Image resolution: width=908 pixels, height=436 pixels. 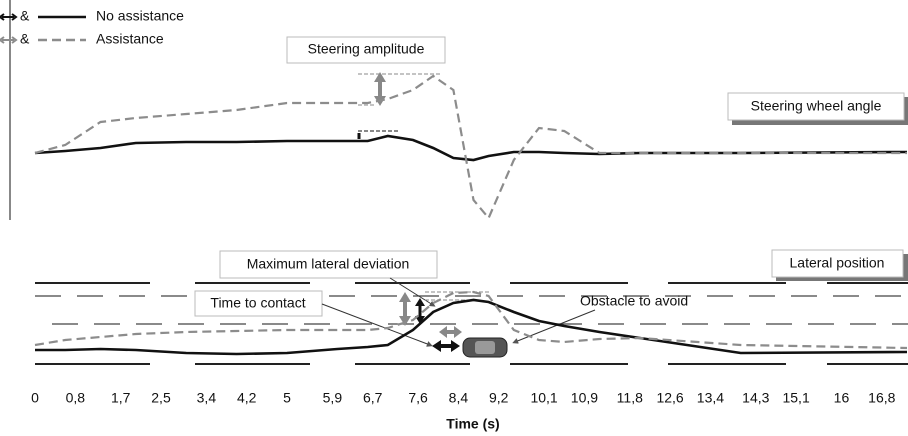 I want to click on panel-title: Lateral position, so click(x=837, y=263).